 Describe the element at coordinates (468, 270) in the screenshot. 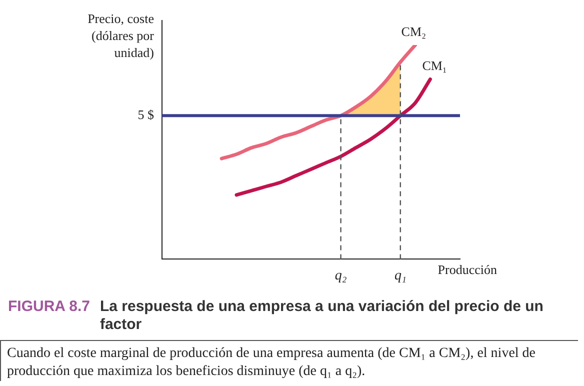

I see `x-axis-title: Producción` at that location.